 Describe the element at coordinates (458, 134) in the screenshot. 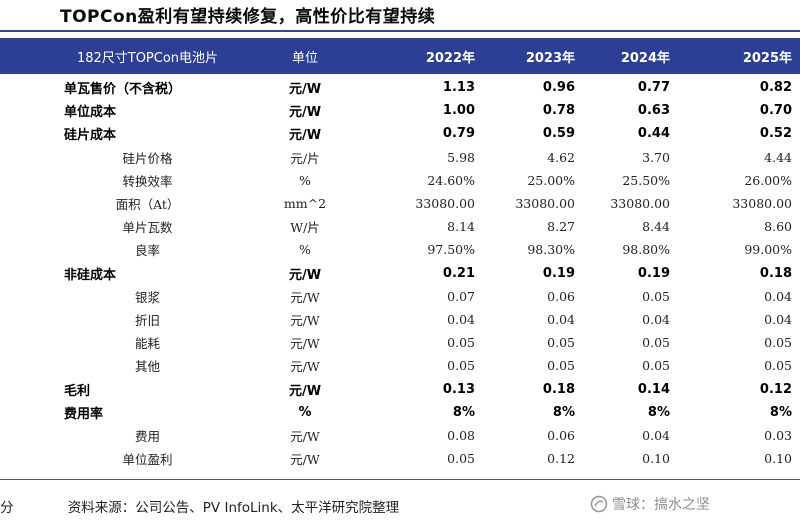

I see `row-value: 0.79` at that location.